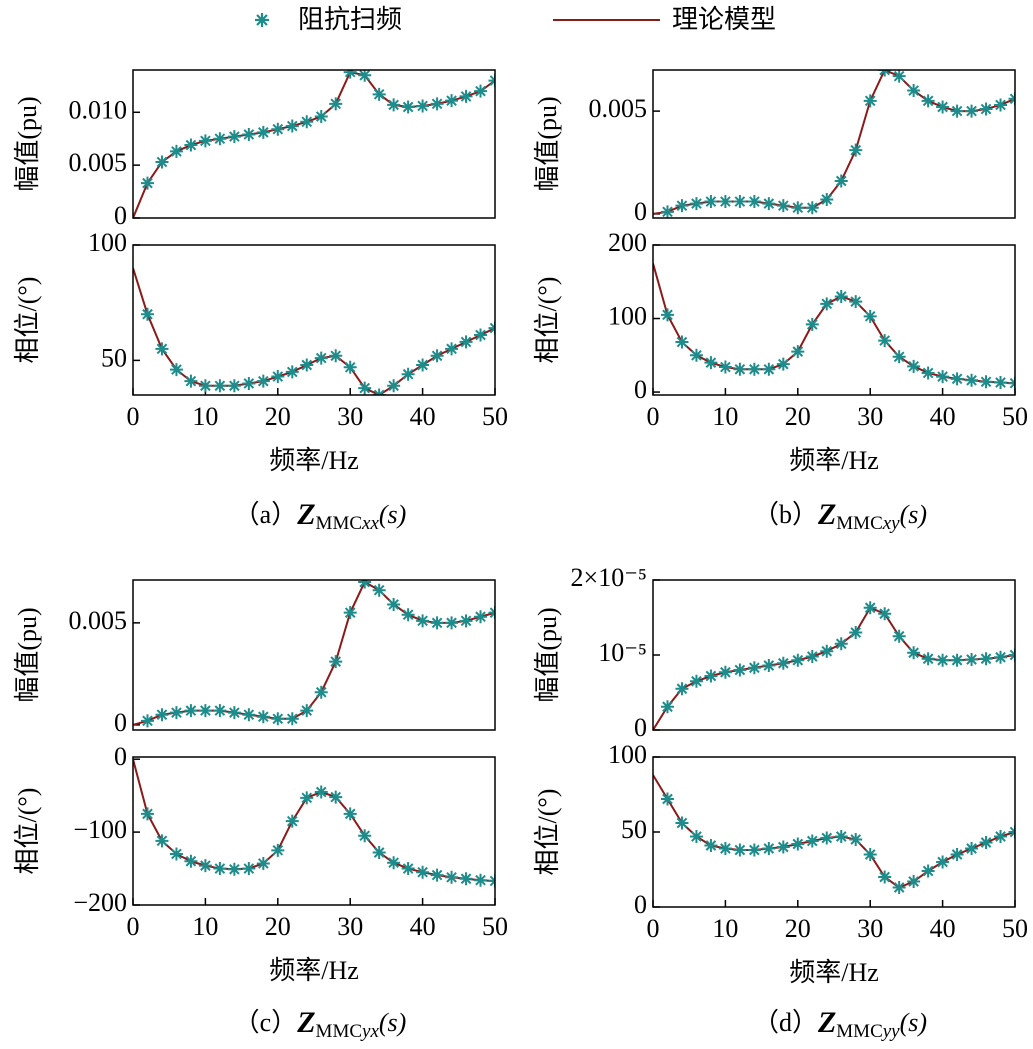 The height and width of the screenshot is (1049, 1033). I want to click on y-tick-label: 100, so click(107, 242).